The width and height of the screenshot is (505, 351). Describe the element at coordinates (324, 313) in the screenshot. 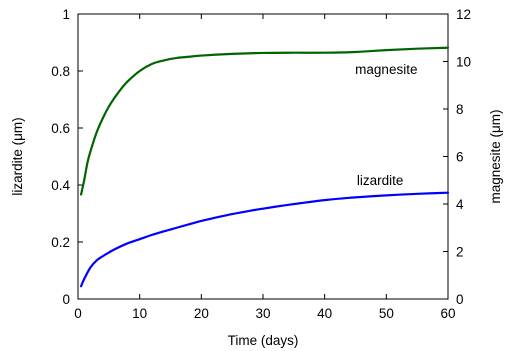

I see `x-tick-label: 40` at that location.